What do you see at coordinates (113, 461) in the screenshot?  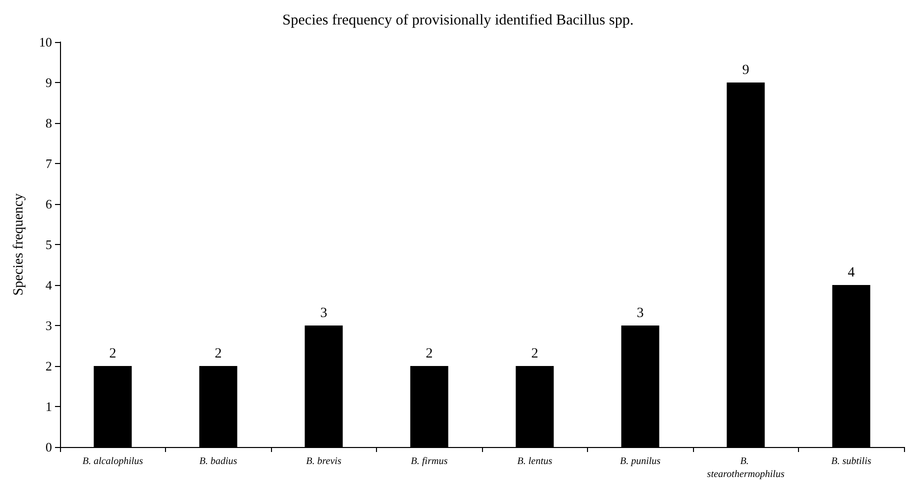 I see `x-tick-label: B. alcalophilus` at bounding box center [113, 461].